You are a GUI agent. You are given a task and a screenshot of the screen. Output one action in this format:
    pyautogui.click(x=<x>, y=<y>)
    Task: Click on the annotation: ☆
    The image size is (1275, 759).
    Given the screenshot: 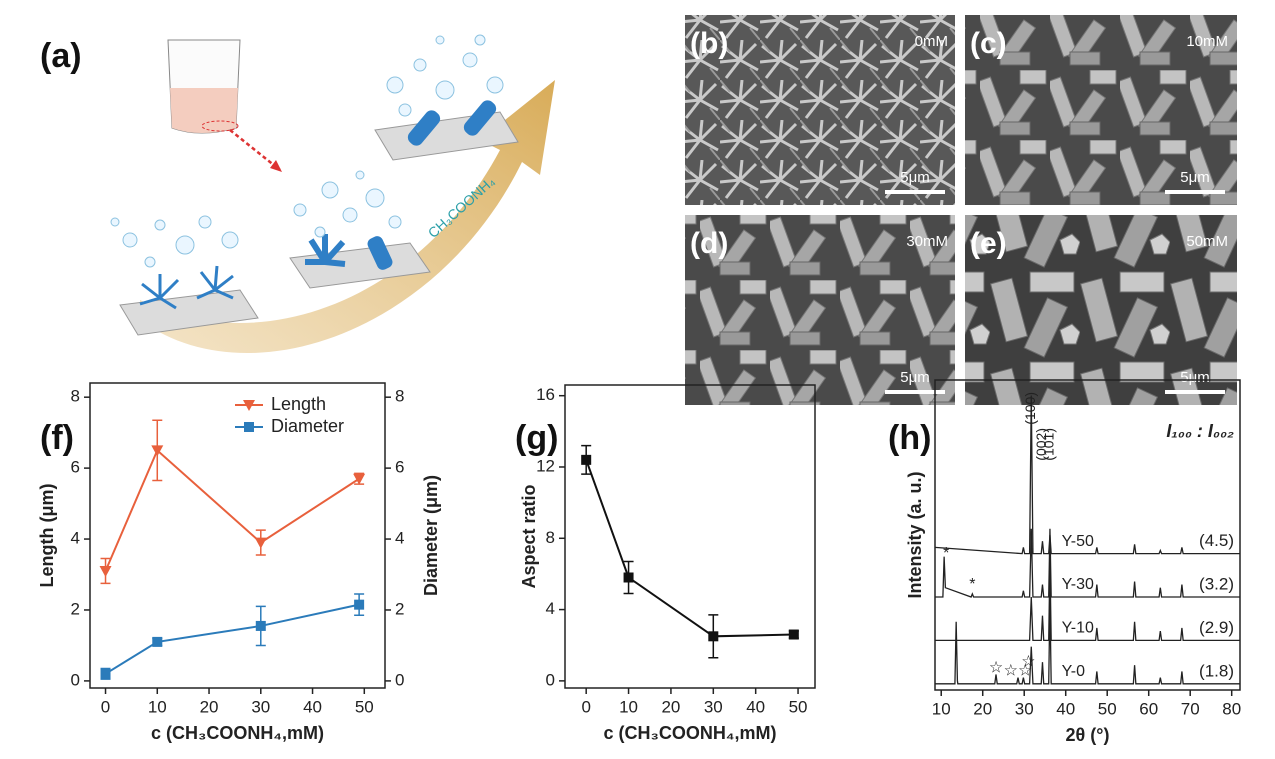 What is the action you would take?
    pyautogui.click(x=996, y=668)
    